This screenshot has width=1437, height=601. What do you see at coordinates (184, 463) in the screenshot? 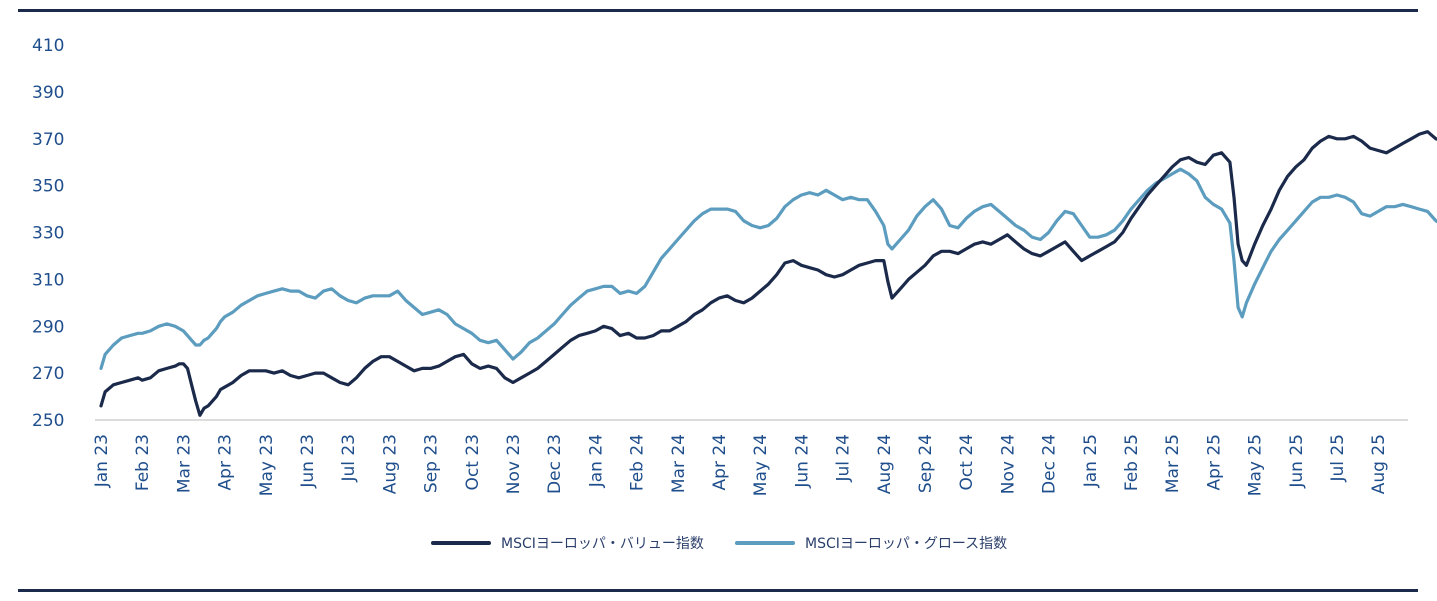
I see `x-tick-label: Mar 23` at bounding box center [184, 463].